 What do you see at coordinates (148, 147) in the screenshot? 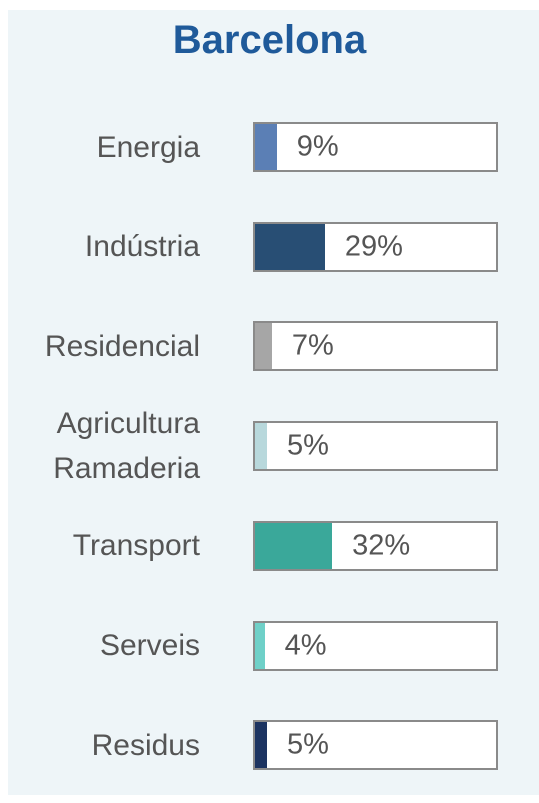
I see `category-text: Energia` at bounding box center [148, 147].